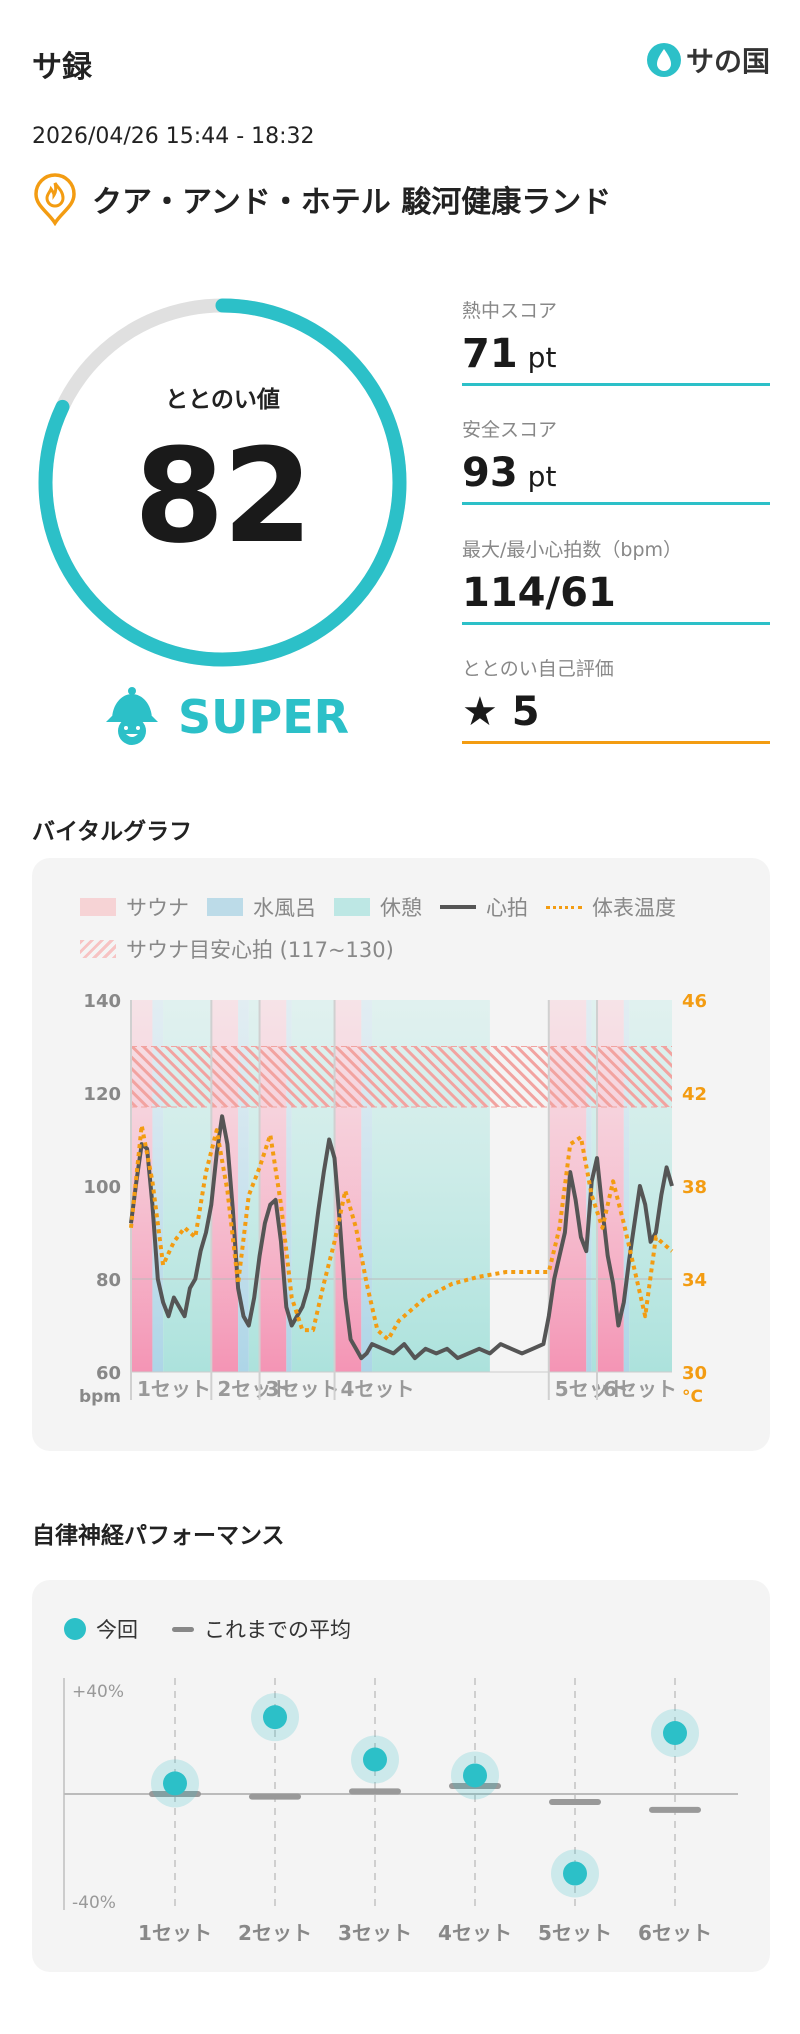 Image resolution: width=800 pixels, height=2034 pixels. Describe the element at coordinates (475, 1933) in the screenshot. I see `category-label: 4セット` at that location.